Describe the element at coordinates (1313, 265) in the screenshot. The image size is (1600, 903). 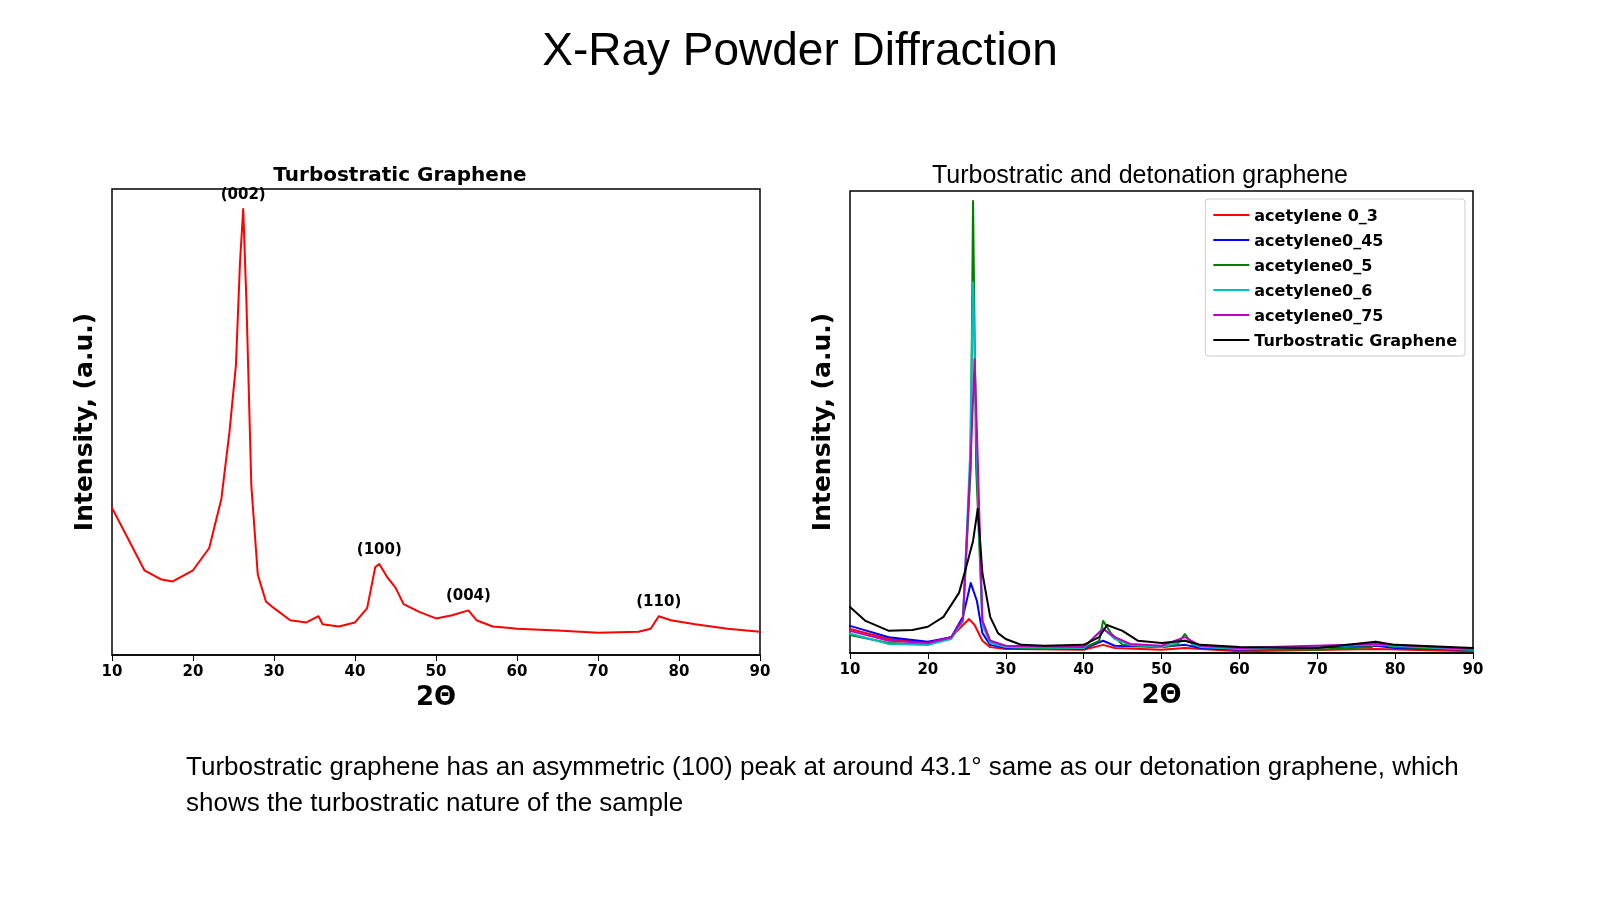
I see `legend-label: acetylene0_5` at that location.